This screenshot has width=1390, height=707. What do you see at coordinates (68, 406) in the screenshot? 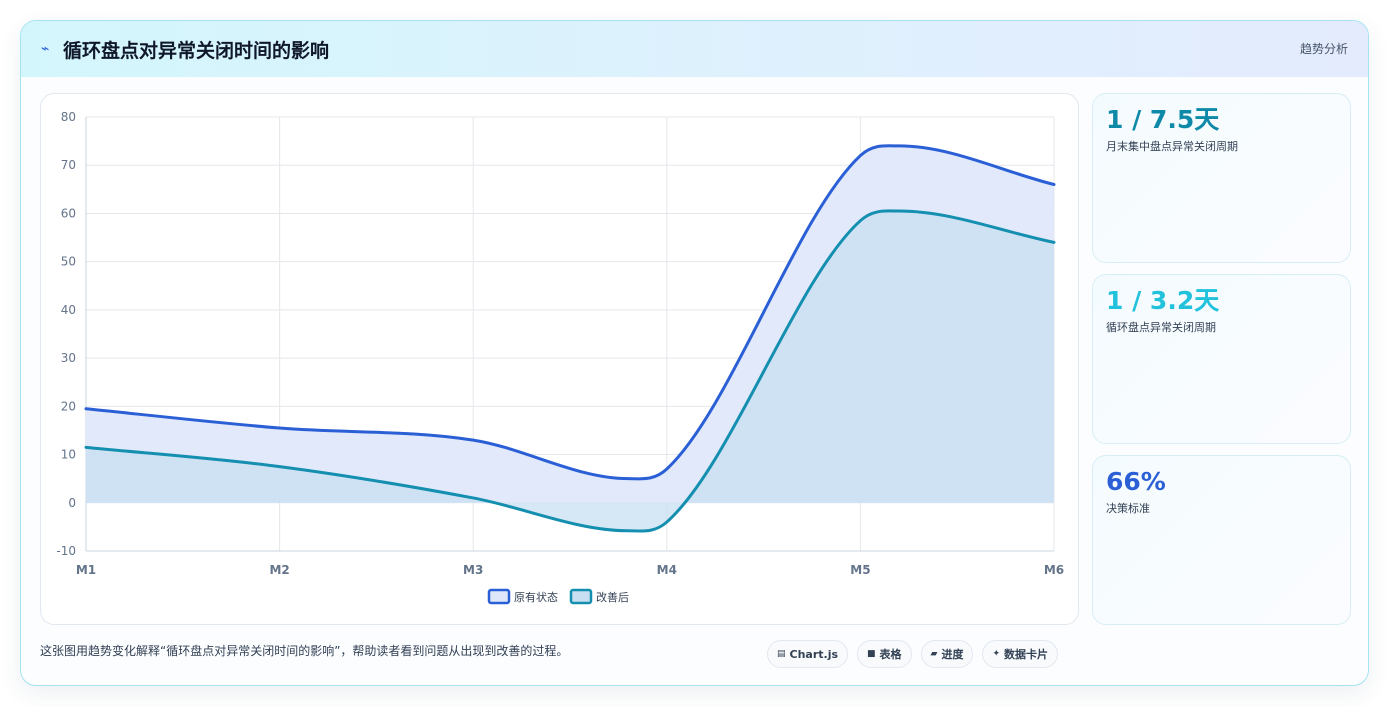
I see `y-tick-label: 20` at bounding box center [68, 406].